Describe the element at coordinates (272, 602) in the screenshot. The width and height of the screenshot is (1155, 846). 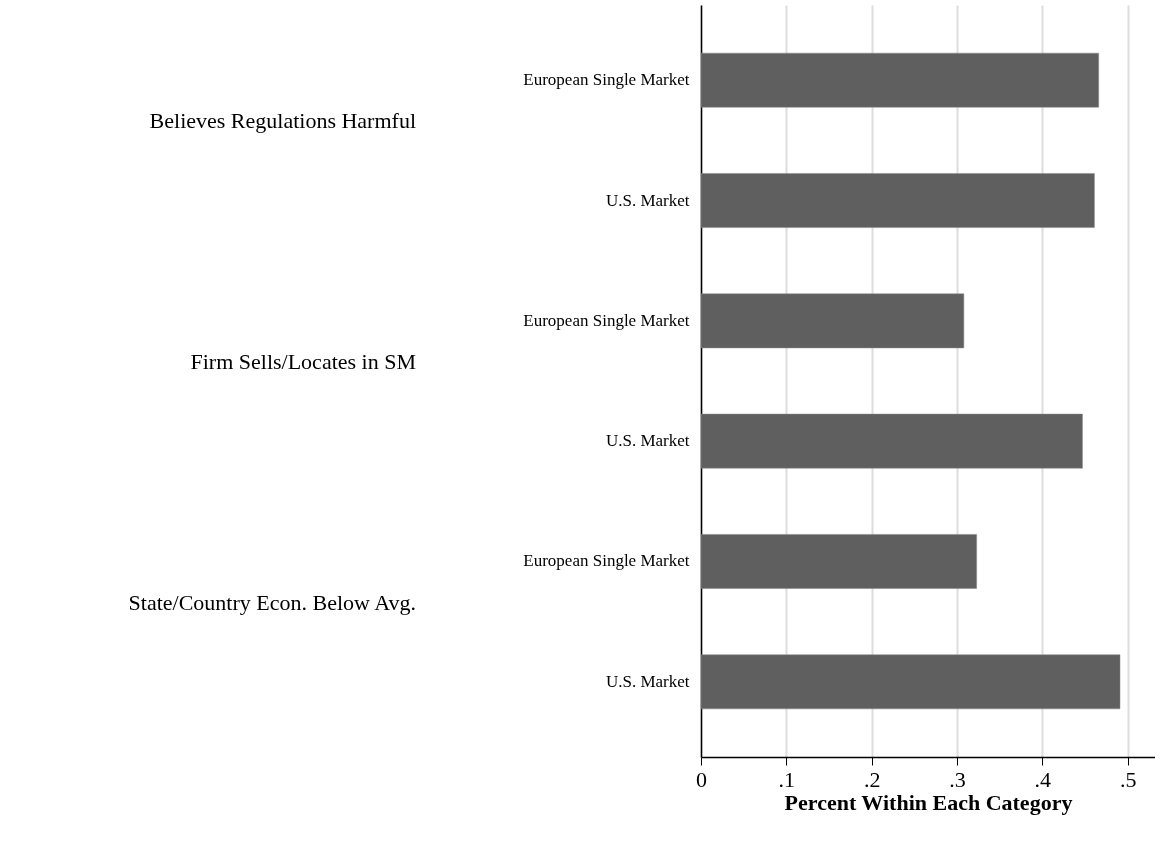
I see `text: State/Country Econ. Below Avg.` at that location.